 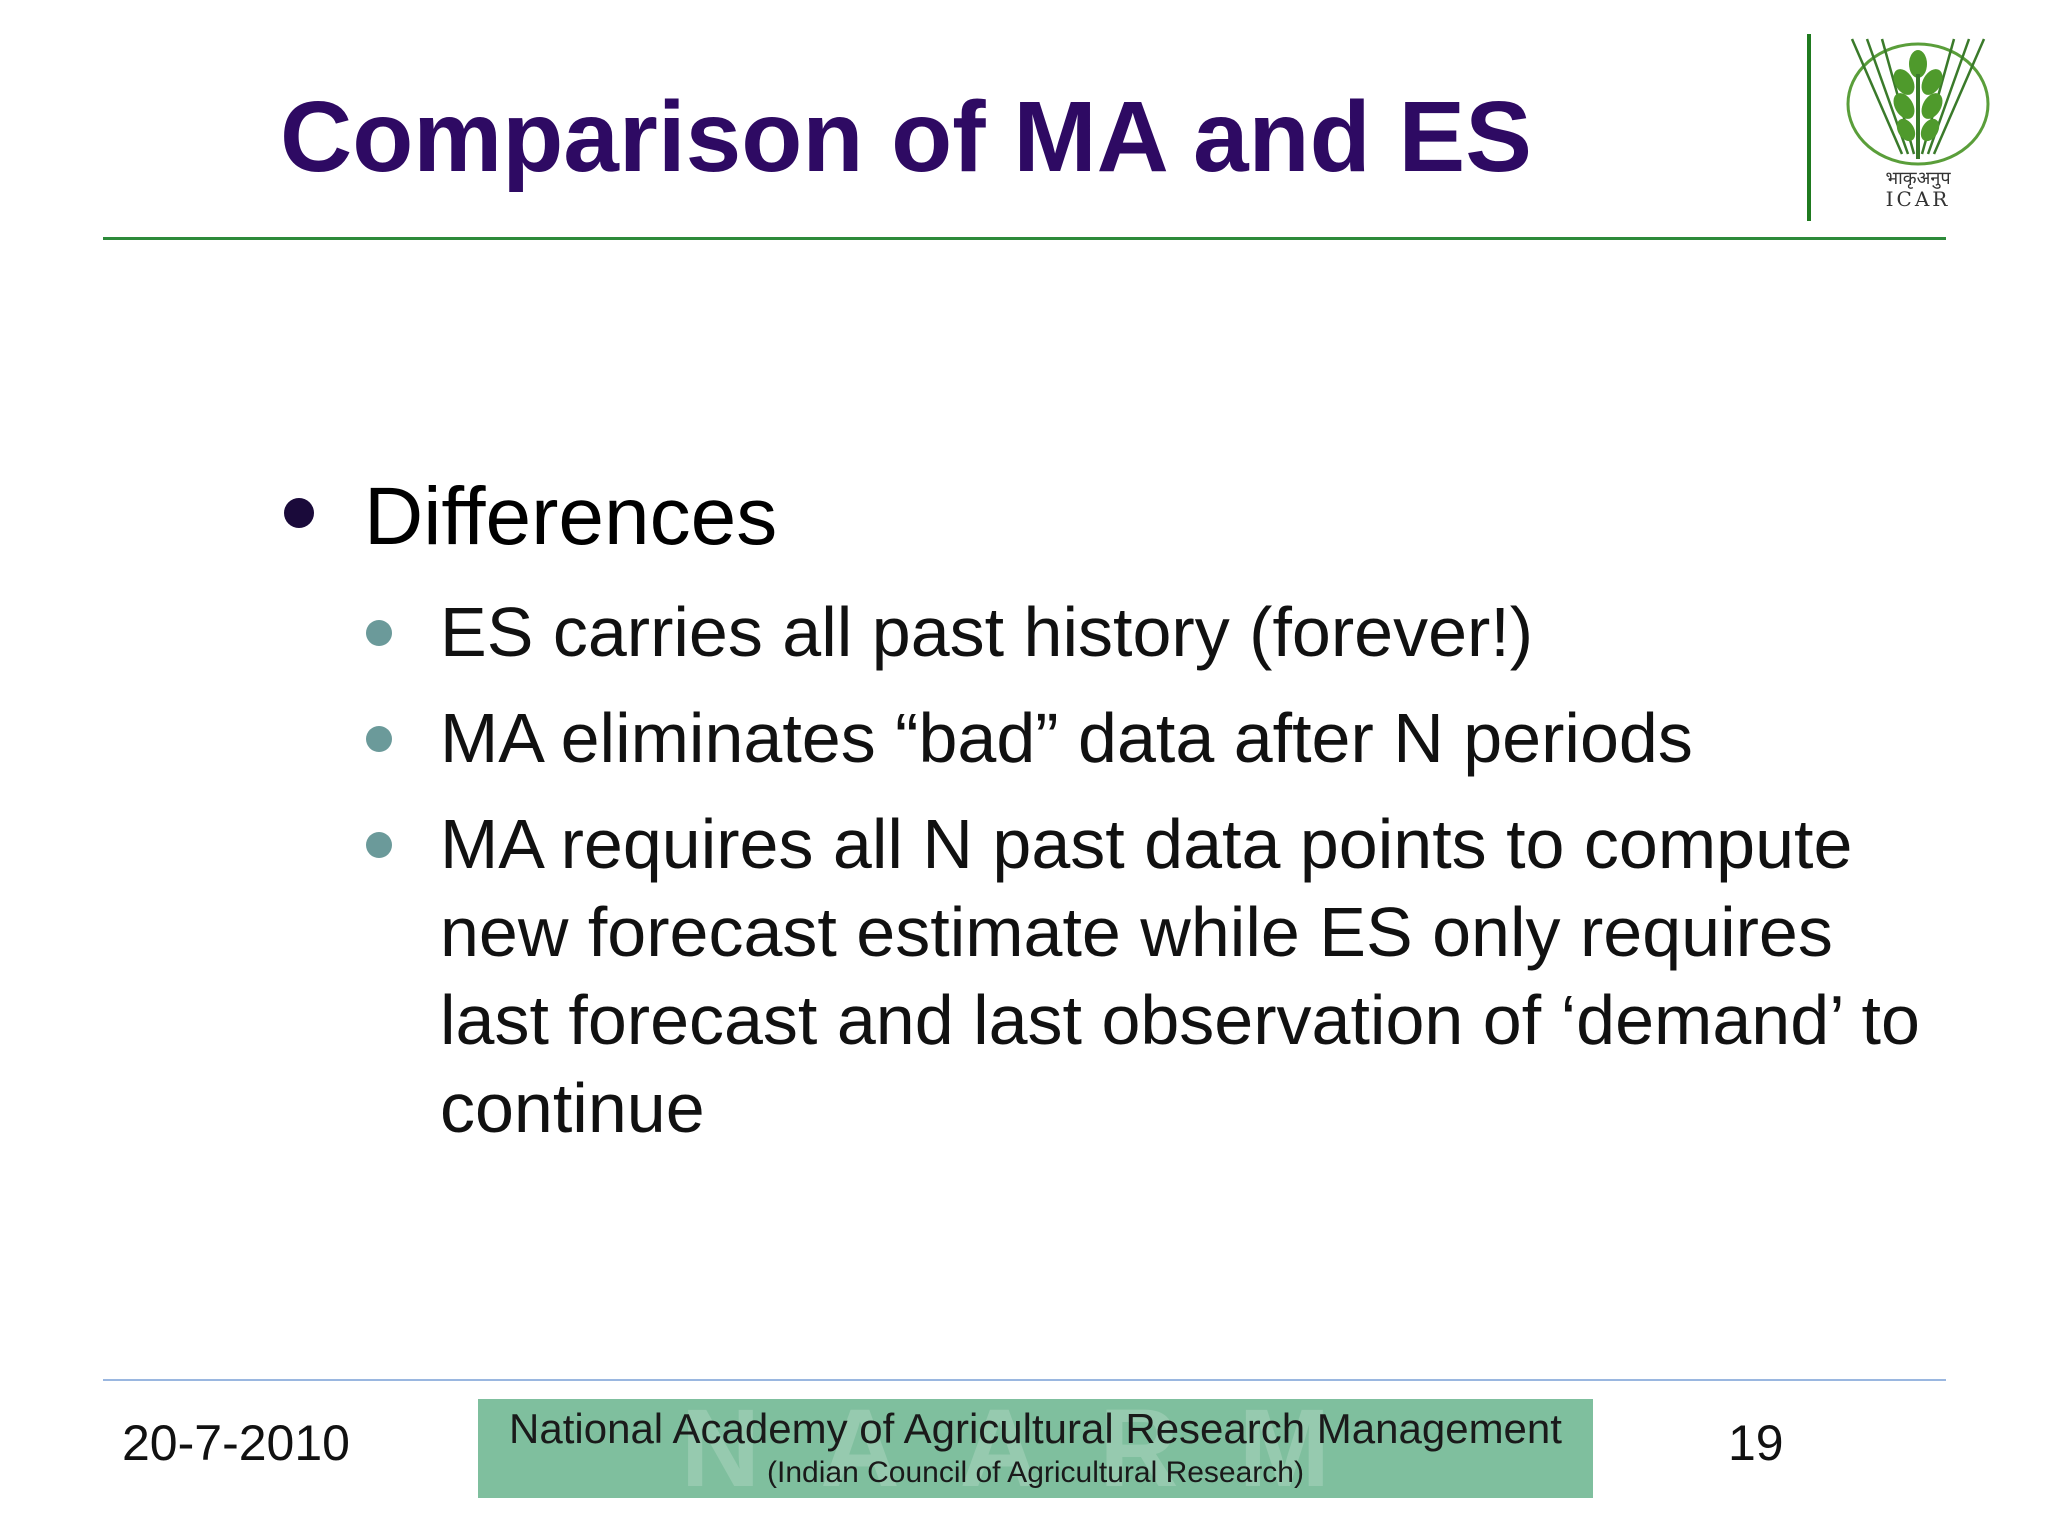 I want to click on sub-bullet-text: ES carries all past history (forever!), so click(x=987, y=632).